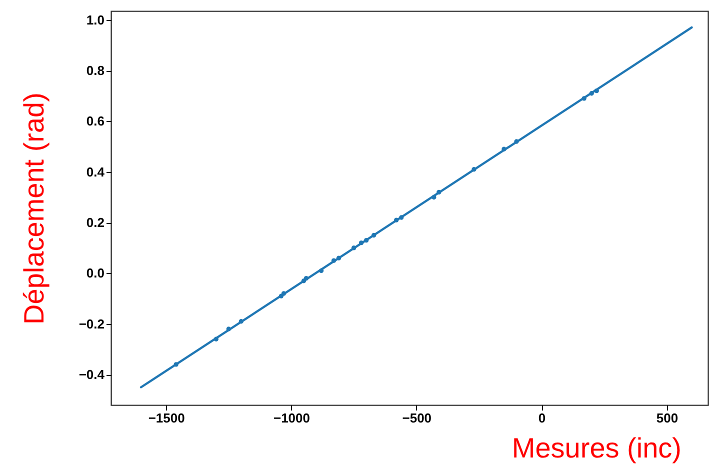 This screenshot has width=709, height=468. What do you see at coordinates (542, 418) in the screenshot?
I see `x-tick-label: 0` at bounding box center [542, 418].